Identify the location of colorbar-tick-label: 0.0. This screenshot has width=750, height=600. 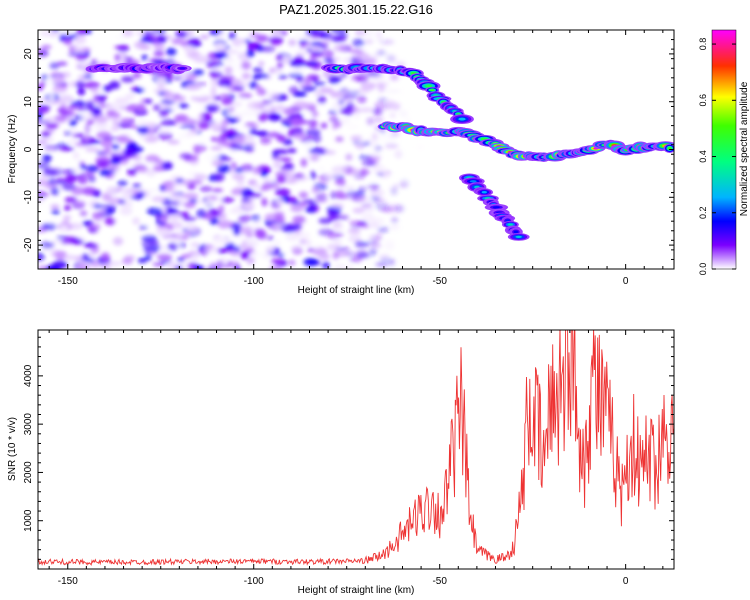
(703, 269).